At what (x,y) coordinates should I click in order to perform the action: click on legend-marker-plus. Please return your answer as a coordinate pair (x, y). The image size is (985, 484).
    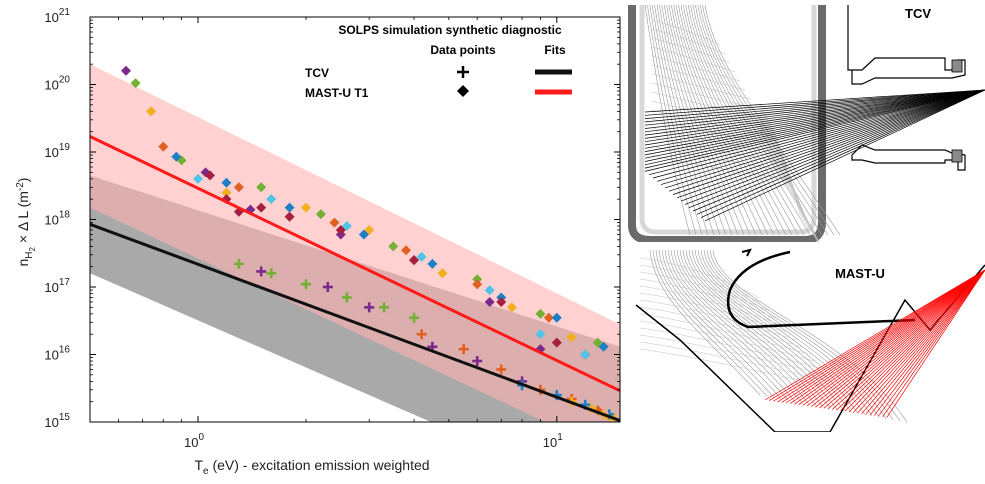
    Looking at the image, I should click on (463, 72).